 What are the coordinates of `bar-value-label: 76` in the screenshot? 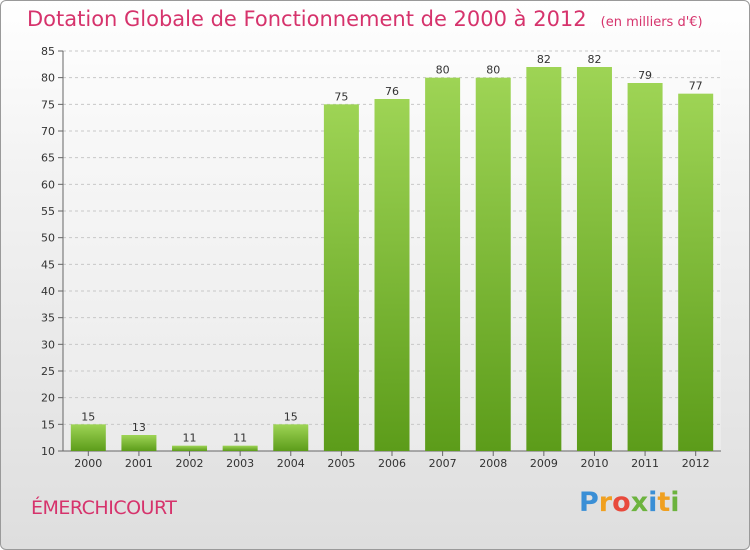 It's located at (392, 91).